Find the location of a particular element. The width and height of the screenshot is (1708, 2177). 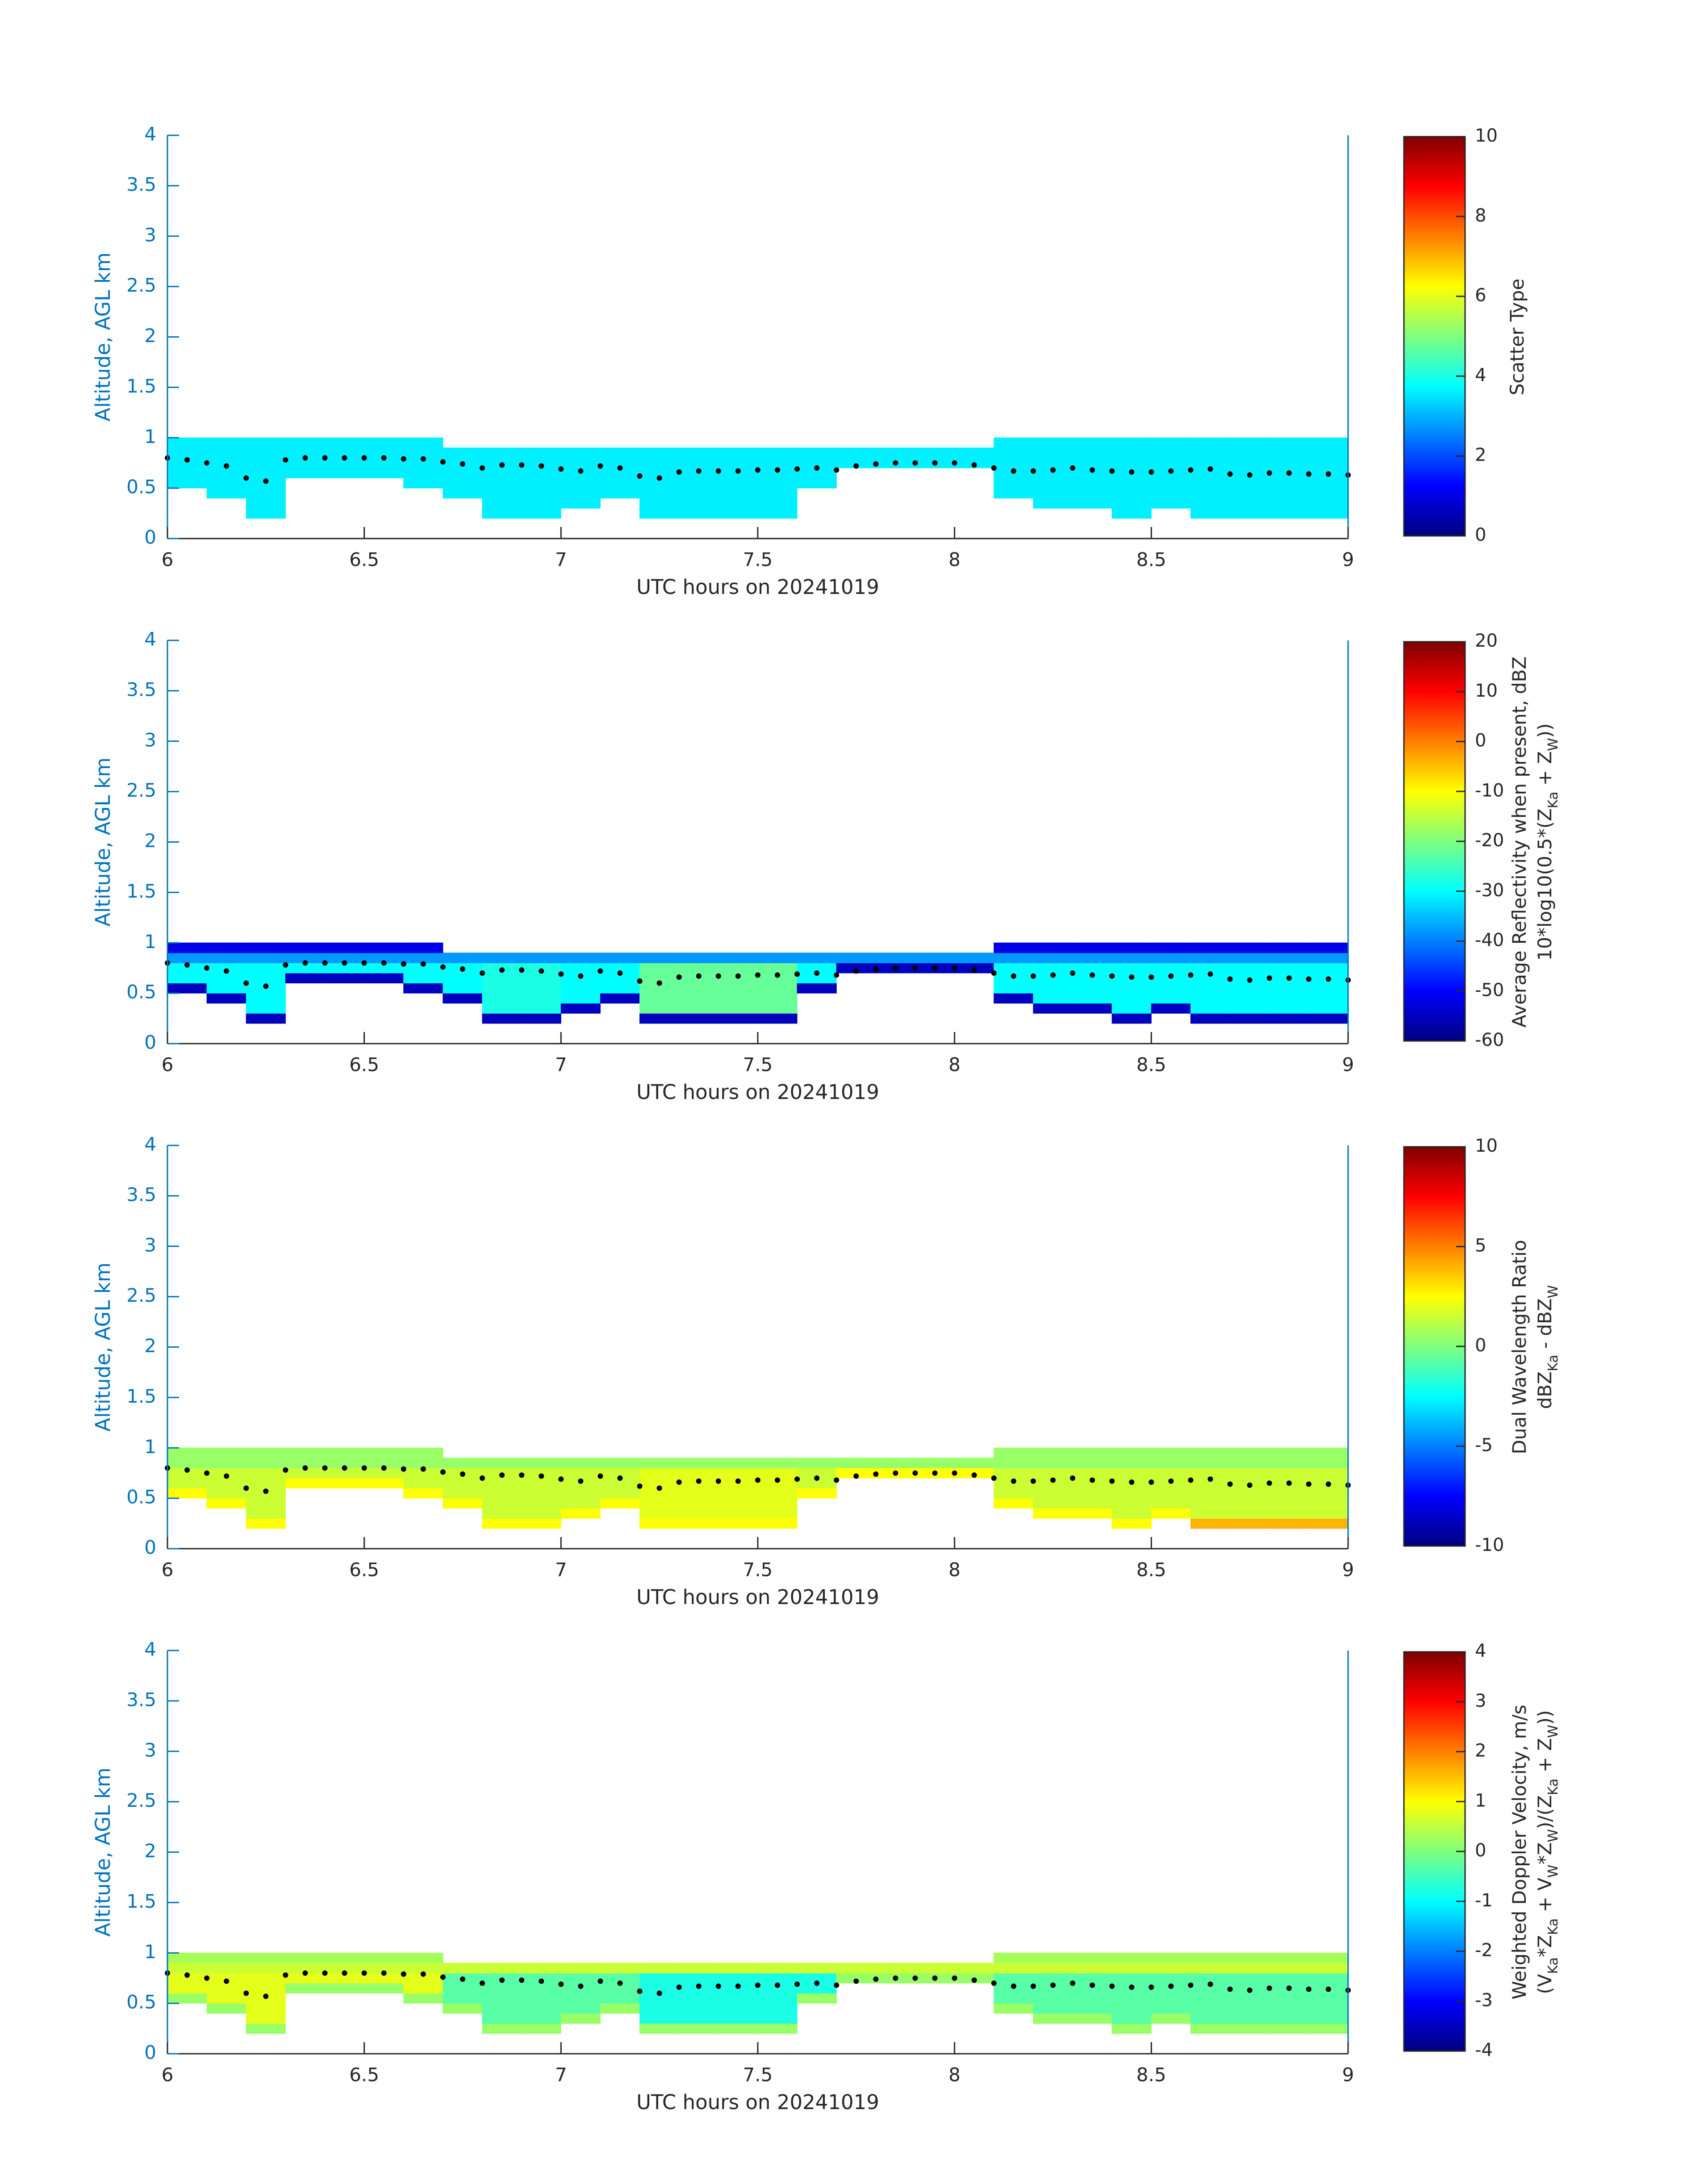

colorbar-tick-label: -1 is located at coordinates (1484, 1900).